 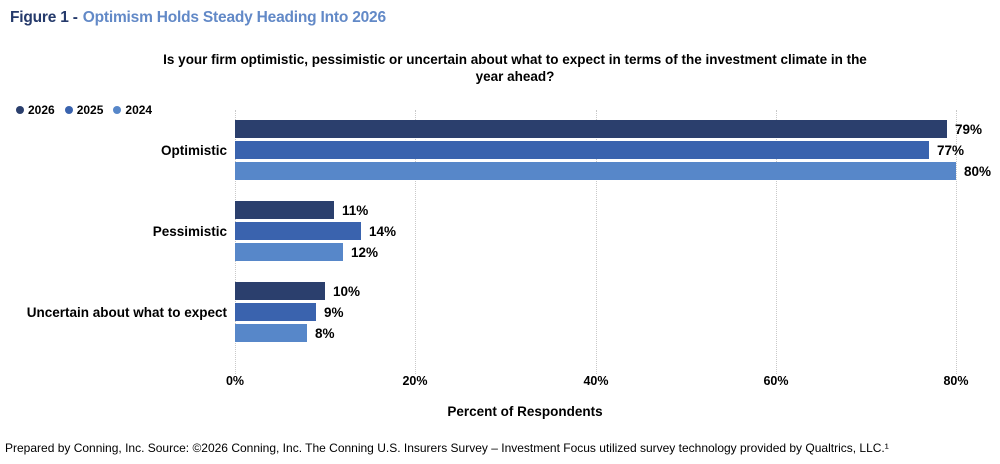 What do you see at coordinates (193, 150) in the screenshot?
I see `category-label: Optimistic` at bounding box center [193, 150].